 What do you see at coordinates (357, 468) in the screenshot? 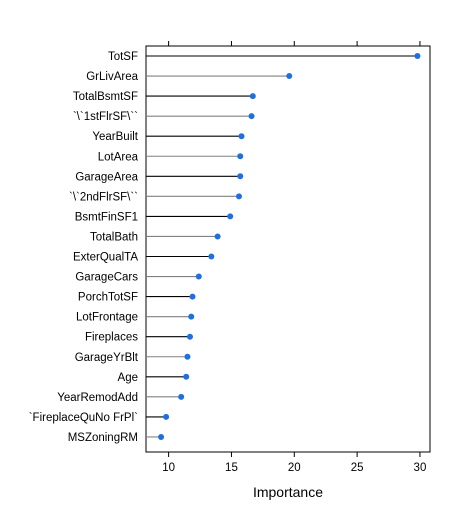
I see `x-tick-label-3: 25` at bounding box center [357, 468].